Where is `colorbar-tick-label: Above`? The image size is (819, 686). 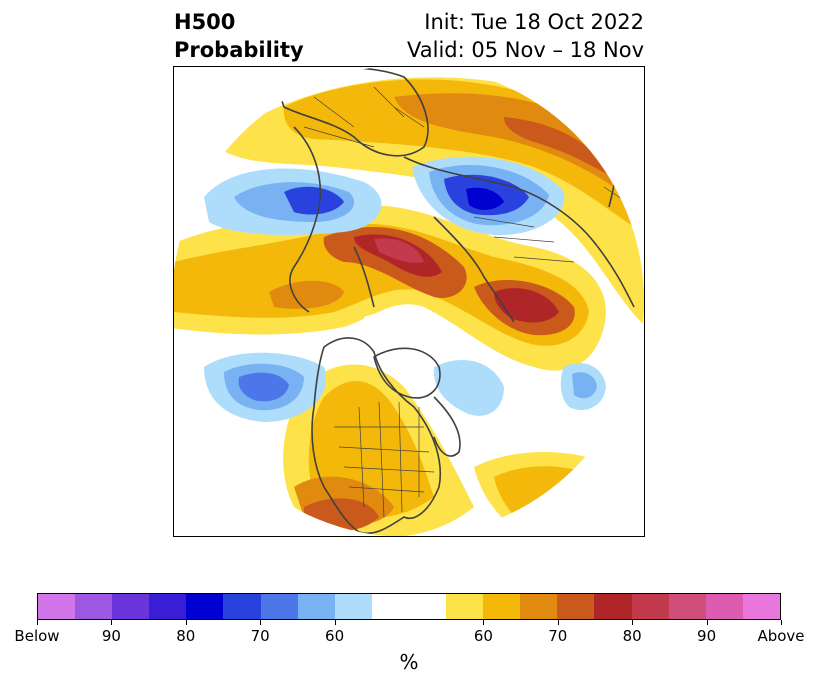
colorbar-tick-label: Above is located at coordinates (781, 636).